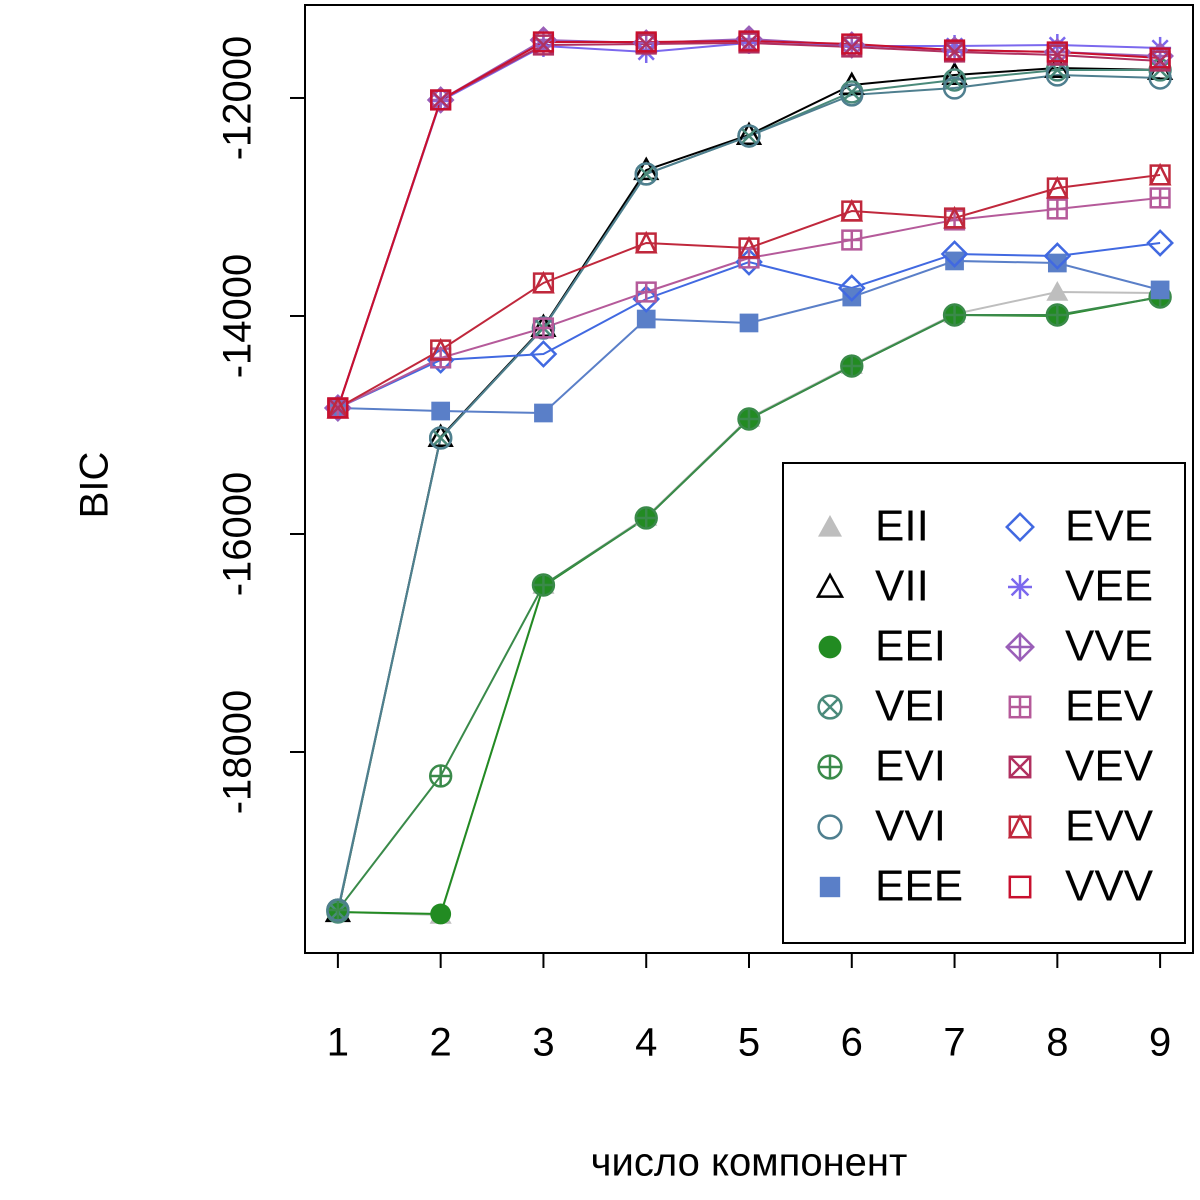 The width and height of the screenshot is (1200, 1200). I want to click on x-tick-label: 7, so click(954, 1043).